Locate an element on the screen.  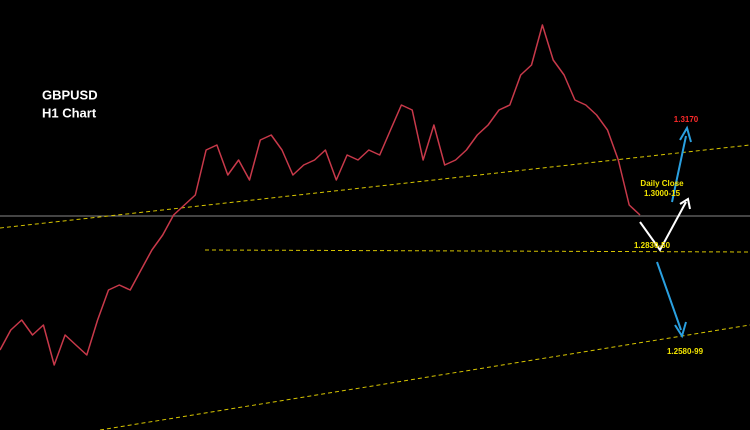
support-line is located at coordinates (477, 251).